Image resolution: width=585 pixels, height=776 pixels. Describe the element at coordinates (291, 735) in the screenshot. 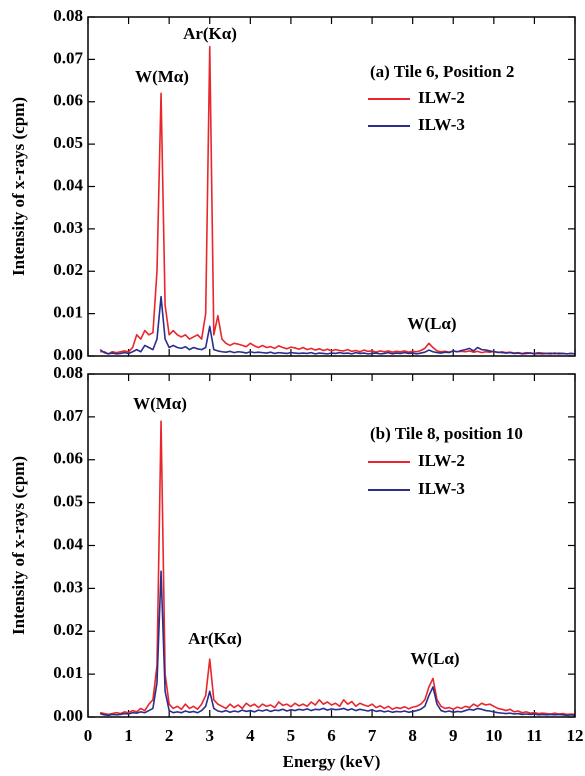

I see `x-tick-label: 5` at that location.